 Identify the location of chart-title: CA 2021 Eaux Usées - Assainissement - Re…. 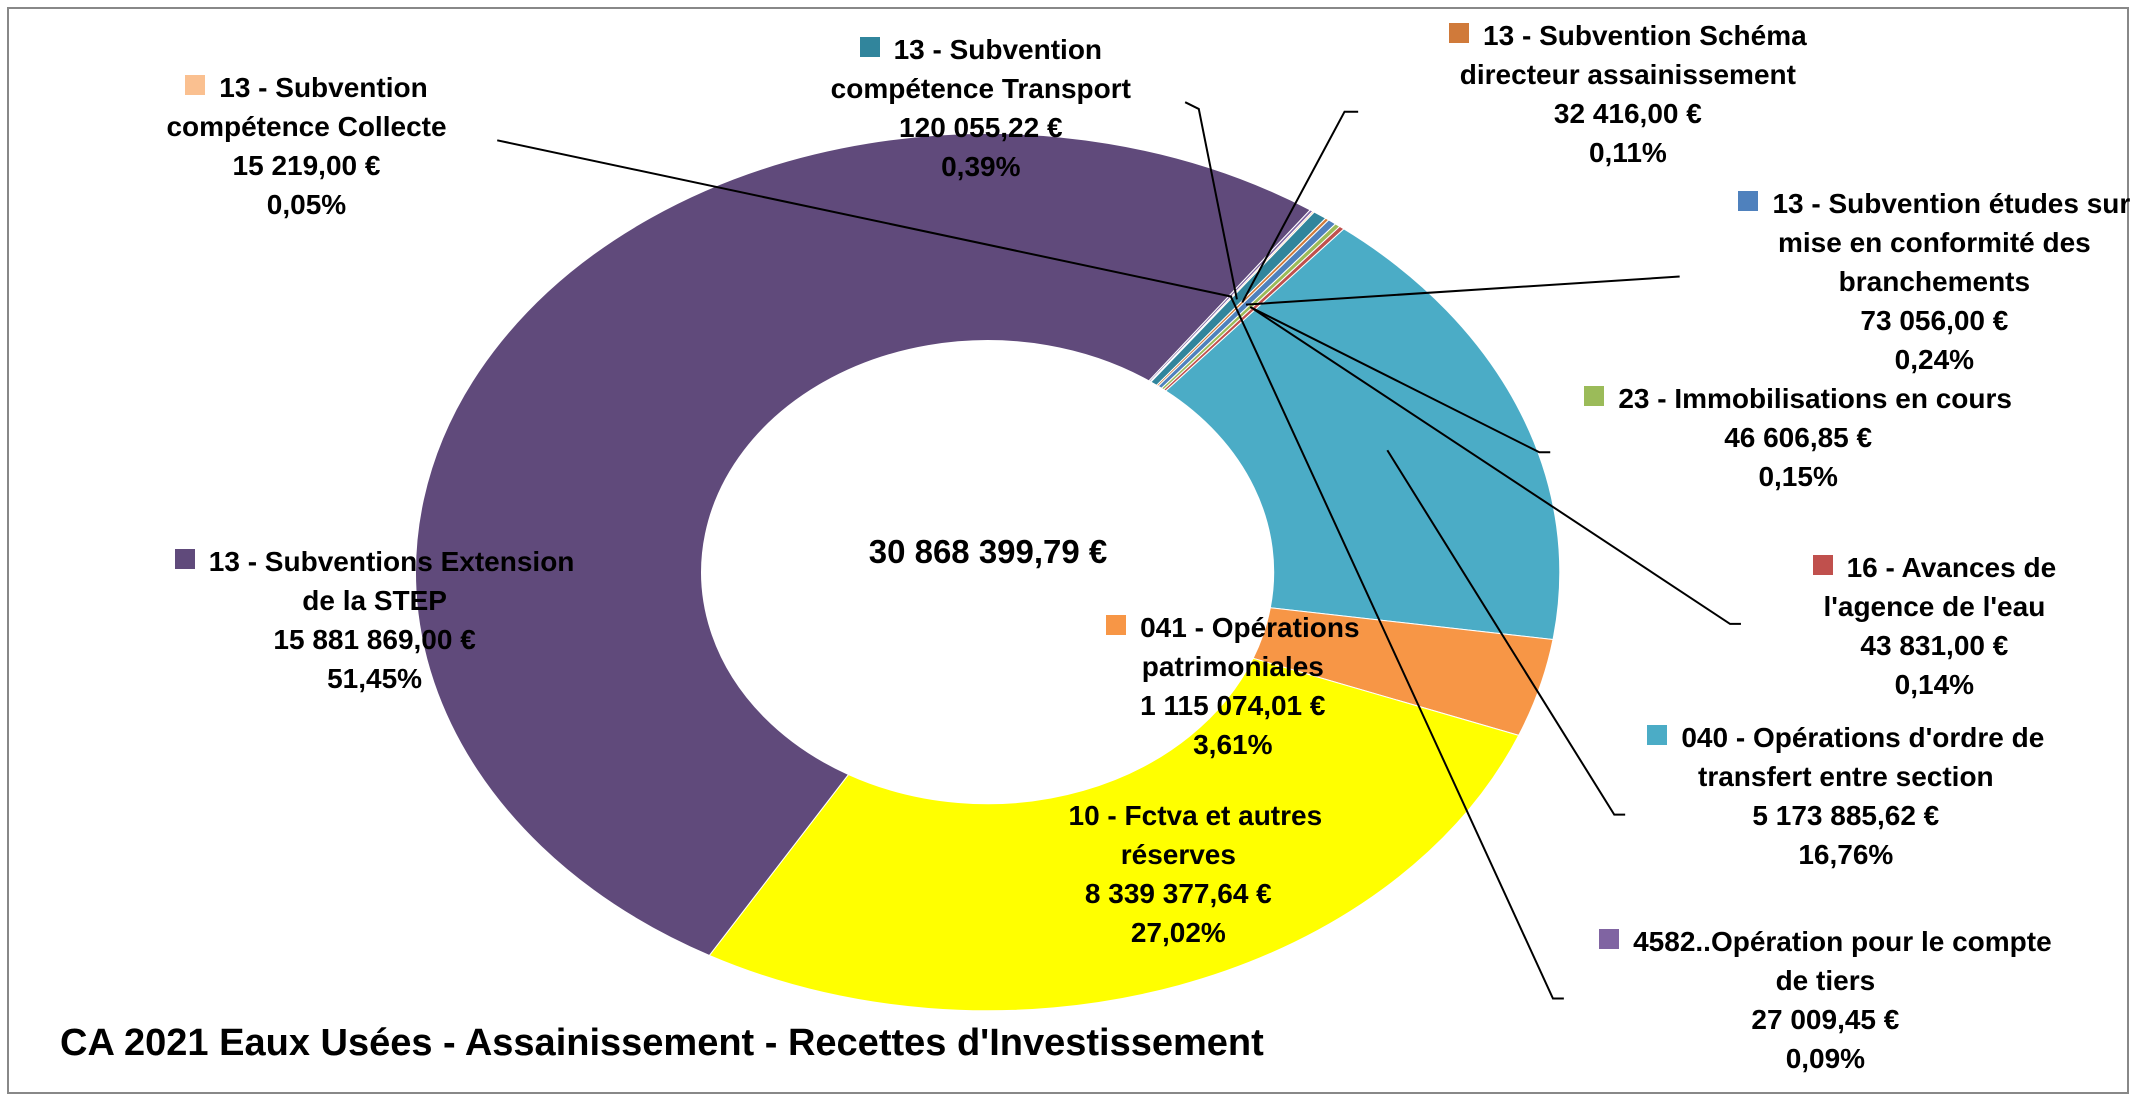
(662, 1043).